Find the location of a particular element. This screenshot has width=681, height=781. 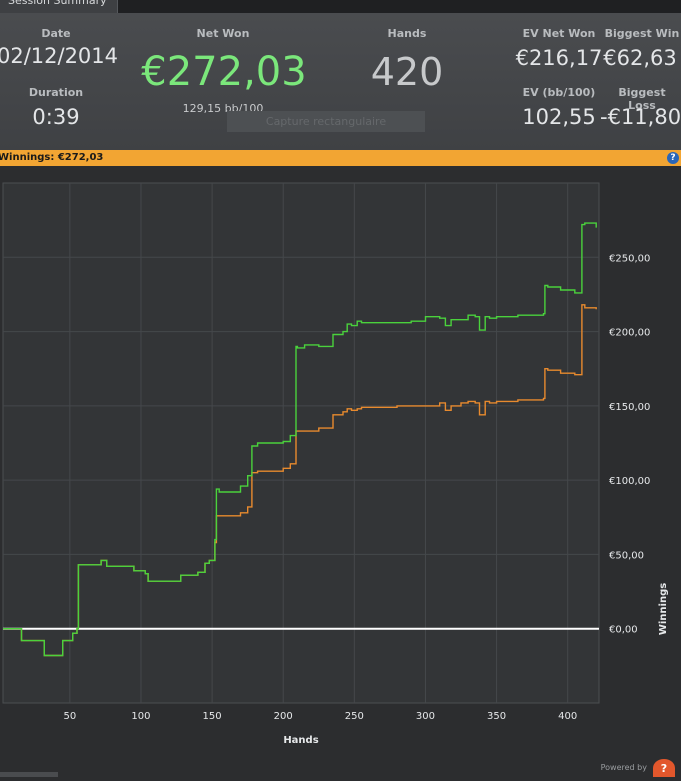

bottom-tab is located at coordinates (29, 774).